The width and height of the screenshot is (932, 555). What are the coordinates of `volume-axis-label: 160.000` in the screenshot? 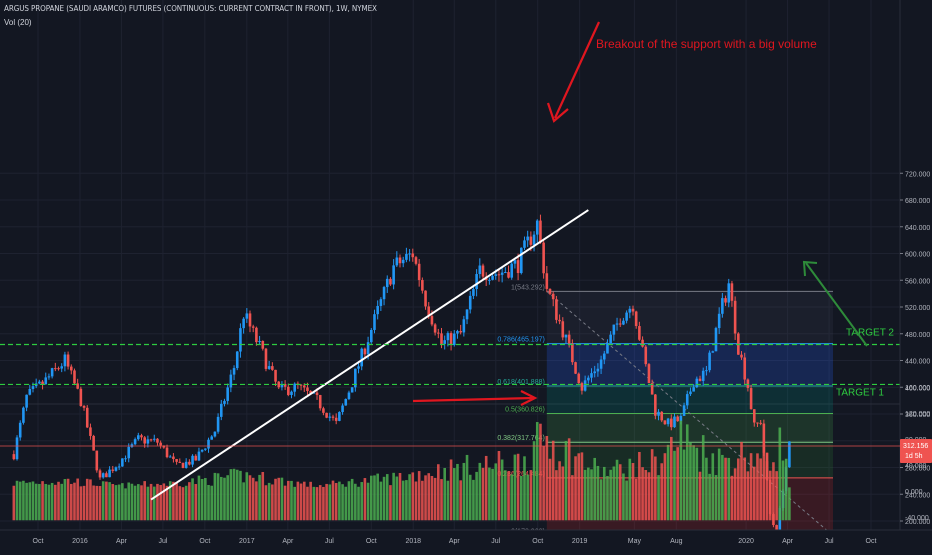 It's located at (917, 388).